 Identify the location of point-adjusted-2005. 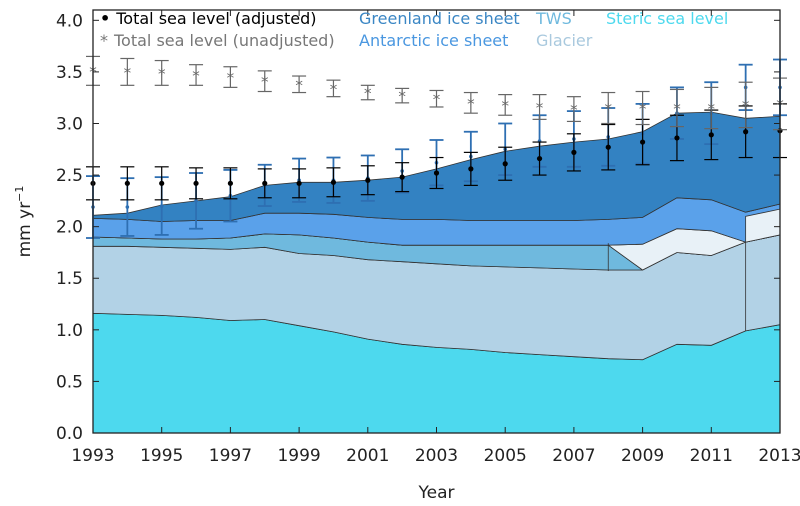
(505, 164).